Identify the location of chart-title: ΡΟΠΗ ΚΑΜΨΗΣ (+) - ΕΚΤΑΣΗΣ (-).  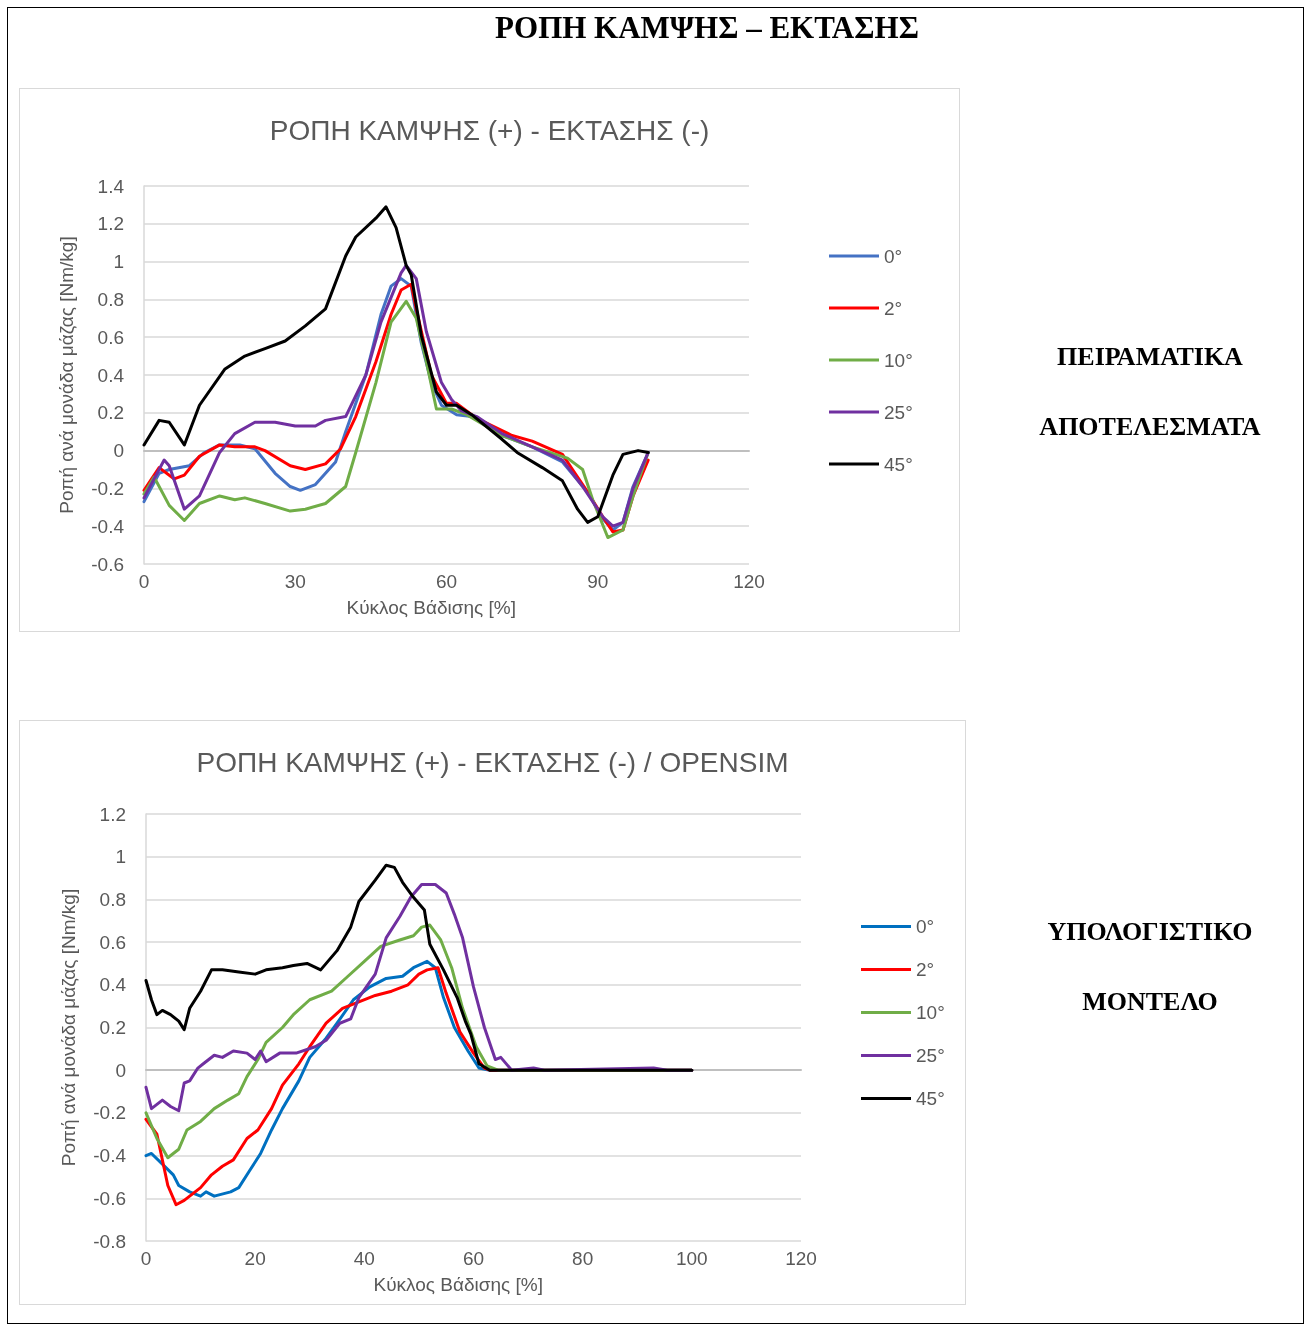
(489, 130).